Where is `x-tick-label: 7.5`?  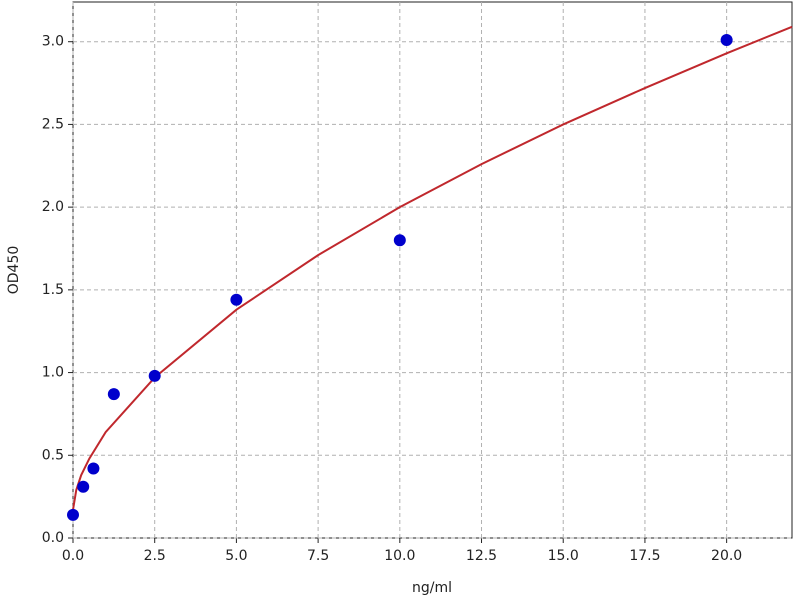
x-tick-label: 7.5 is located at coordinates (318, 556).